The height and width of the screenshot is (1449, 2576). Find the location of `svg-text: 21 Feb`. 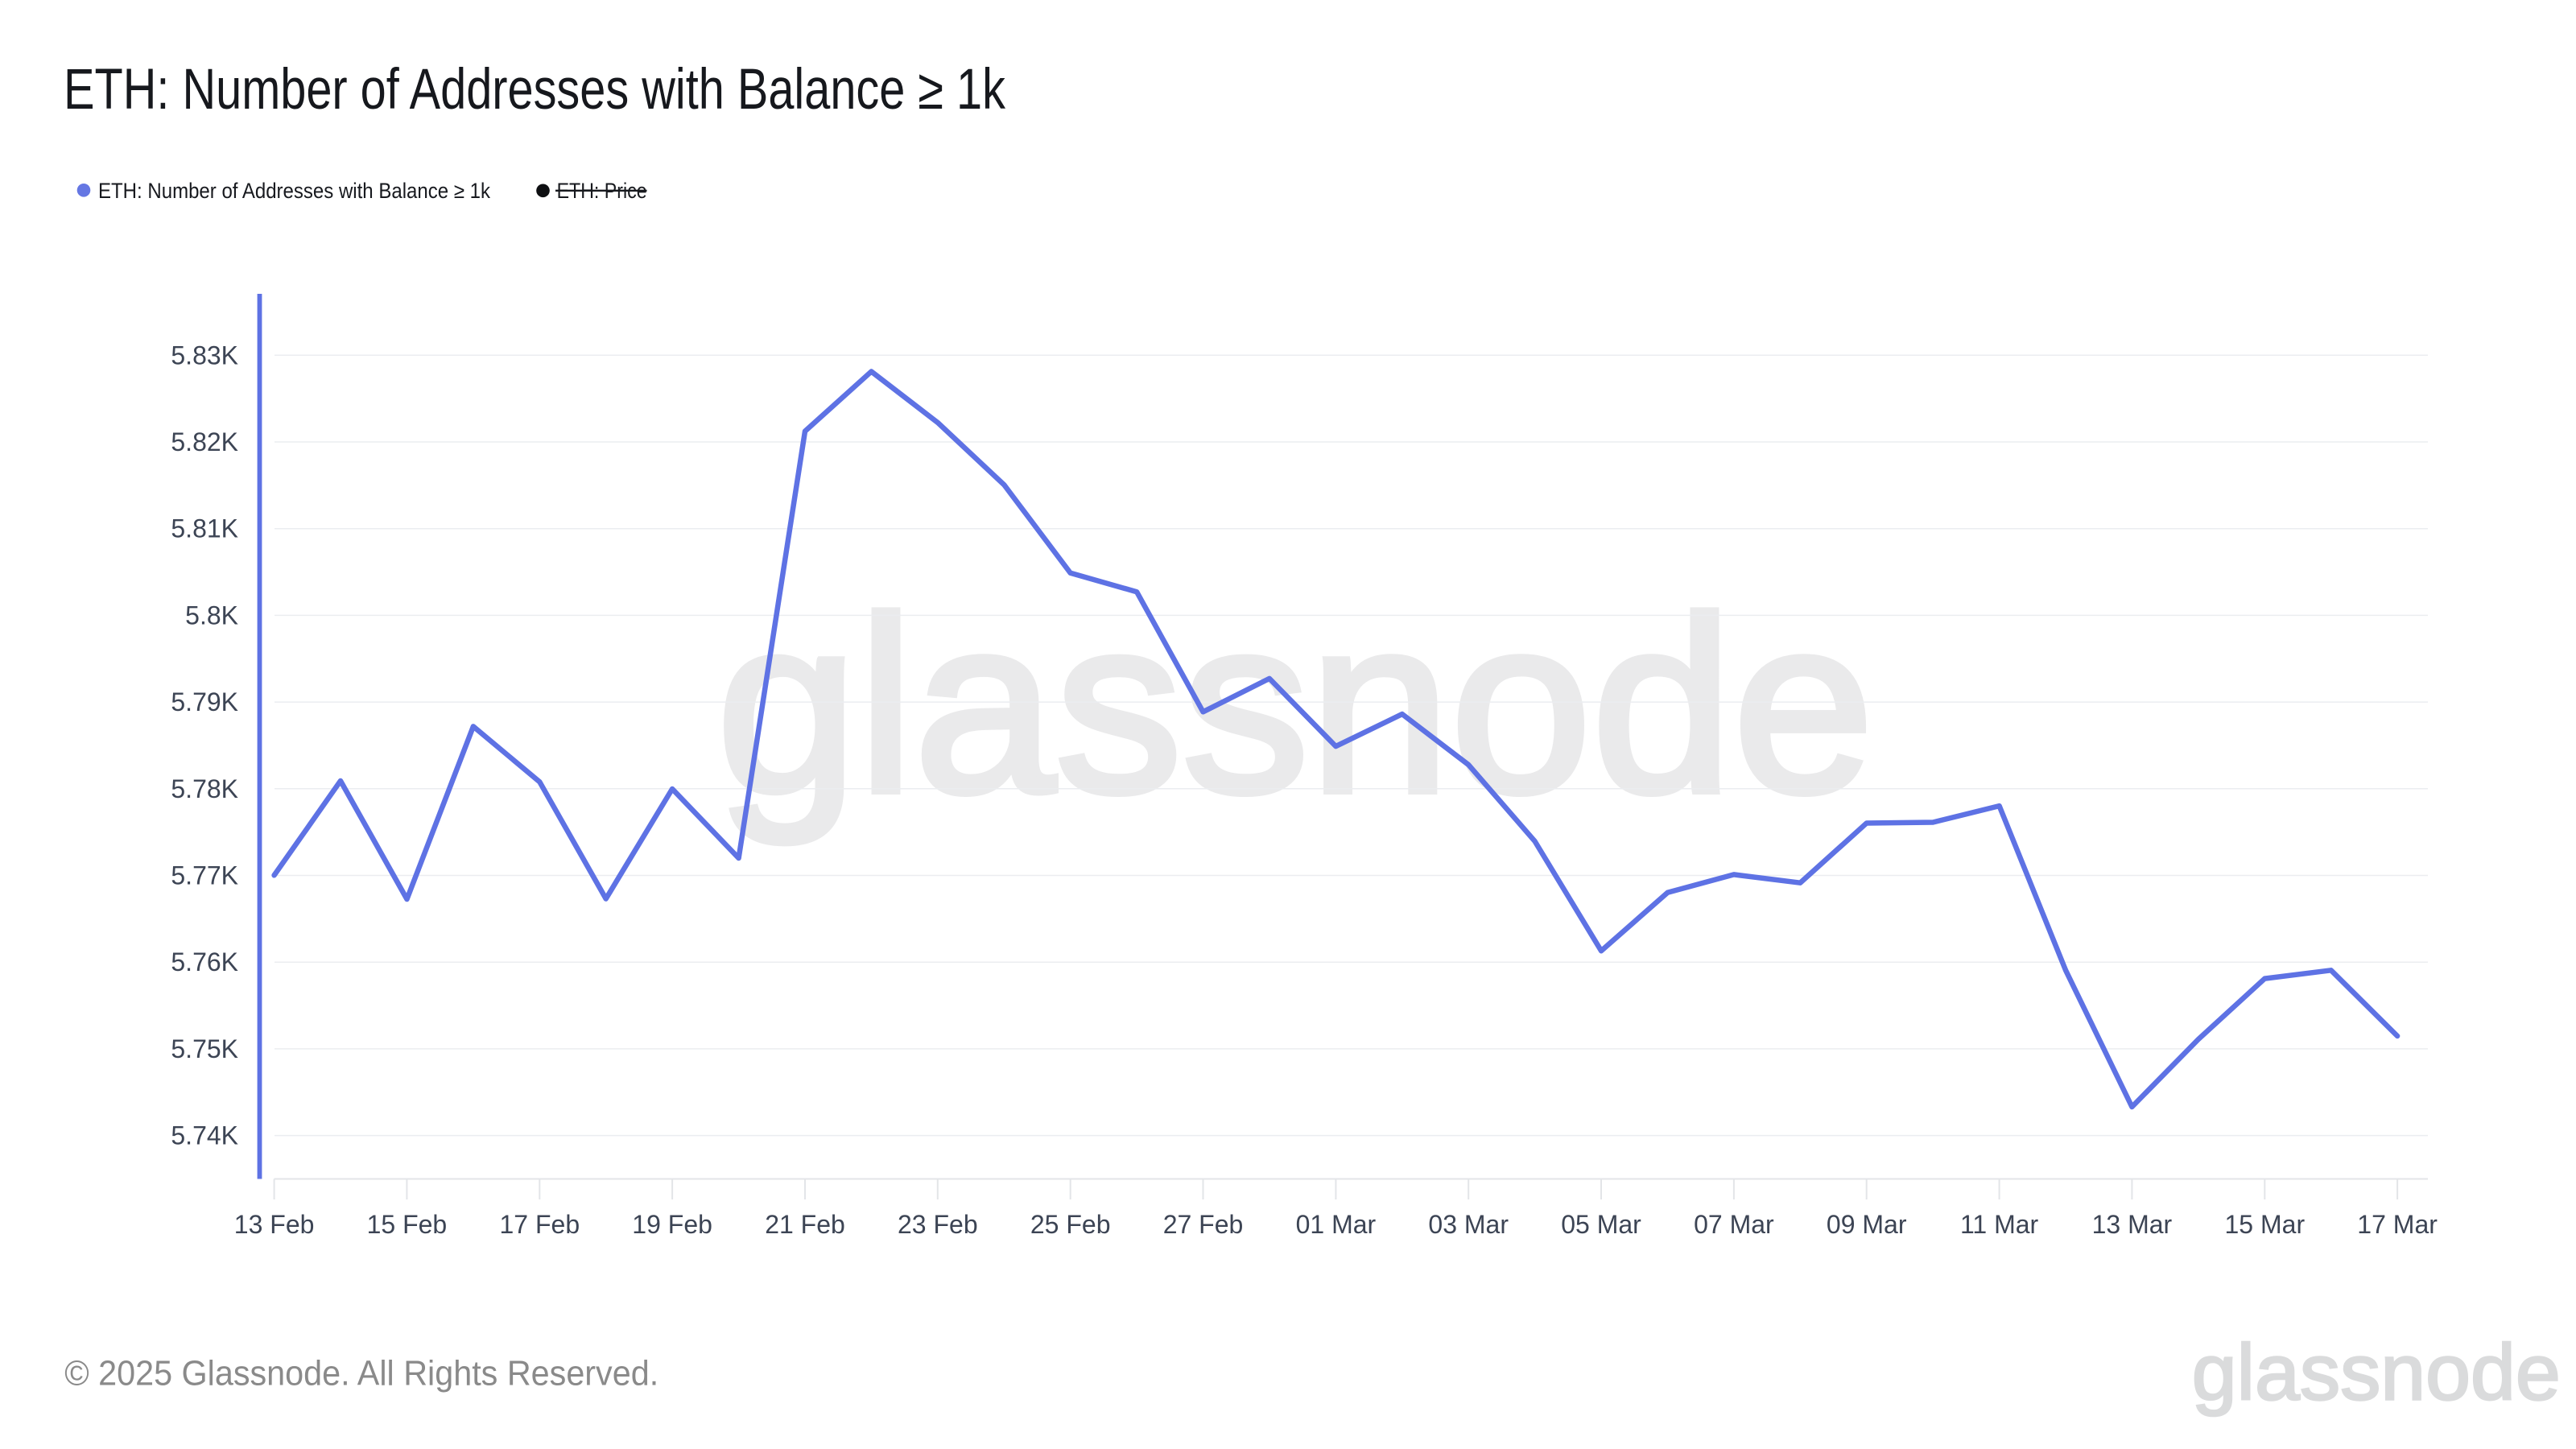

svg-text: 21 Feb is located at coordinates (805, 1224).